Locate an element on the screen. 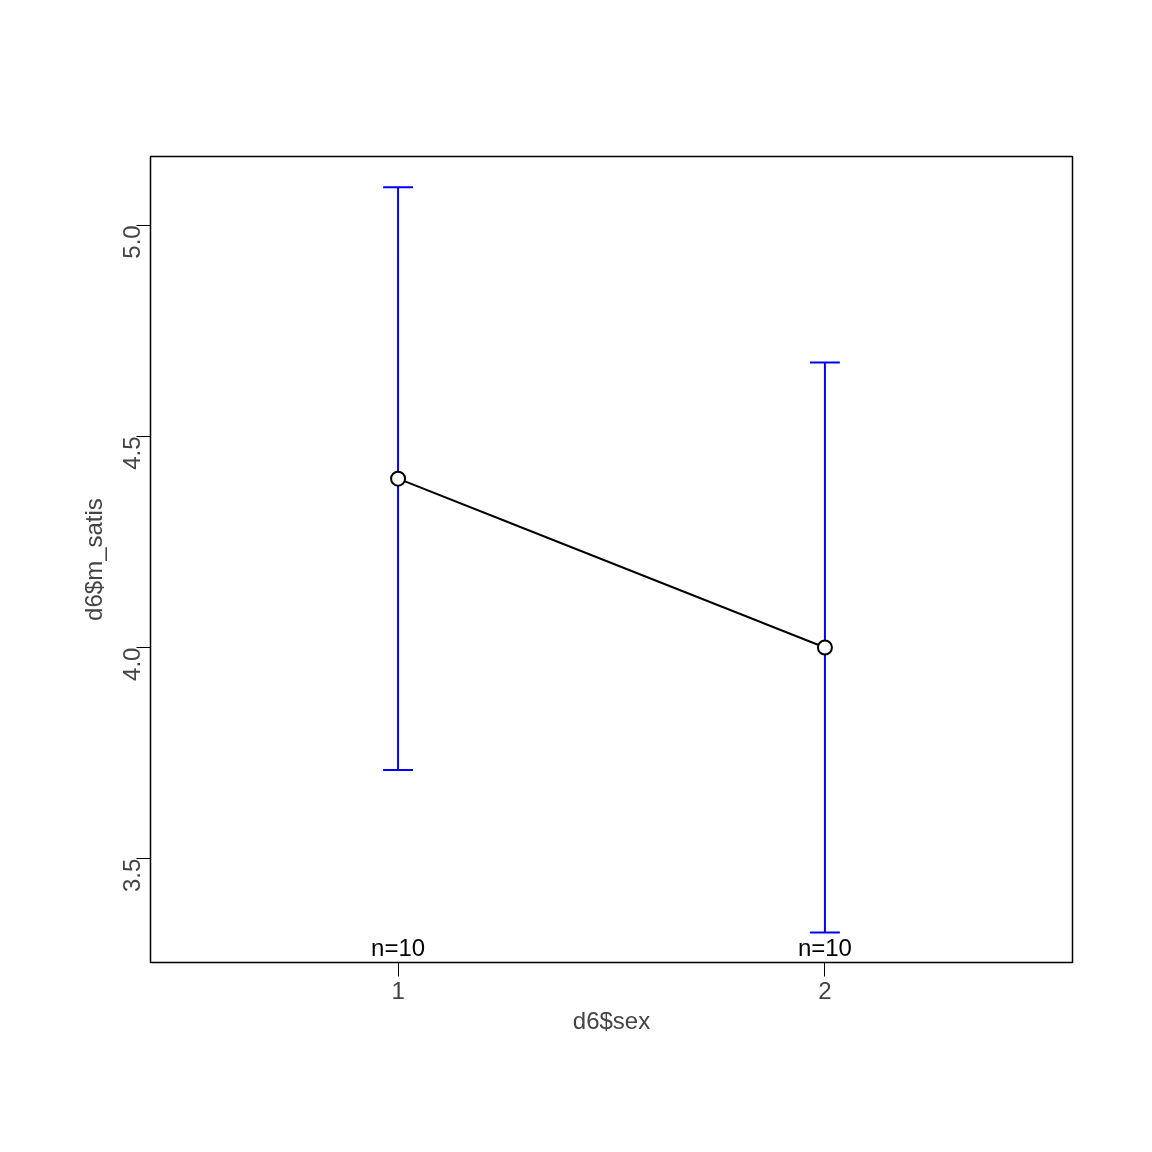 This screenshot has height=1152, width=1152. y-tick-label: 4.0 is located at coordinates (131, 664).